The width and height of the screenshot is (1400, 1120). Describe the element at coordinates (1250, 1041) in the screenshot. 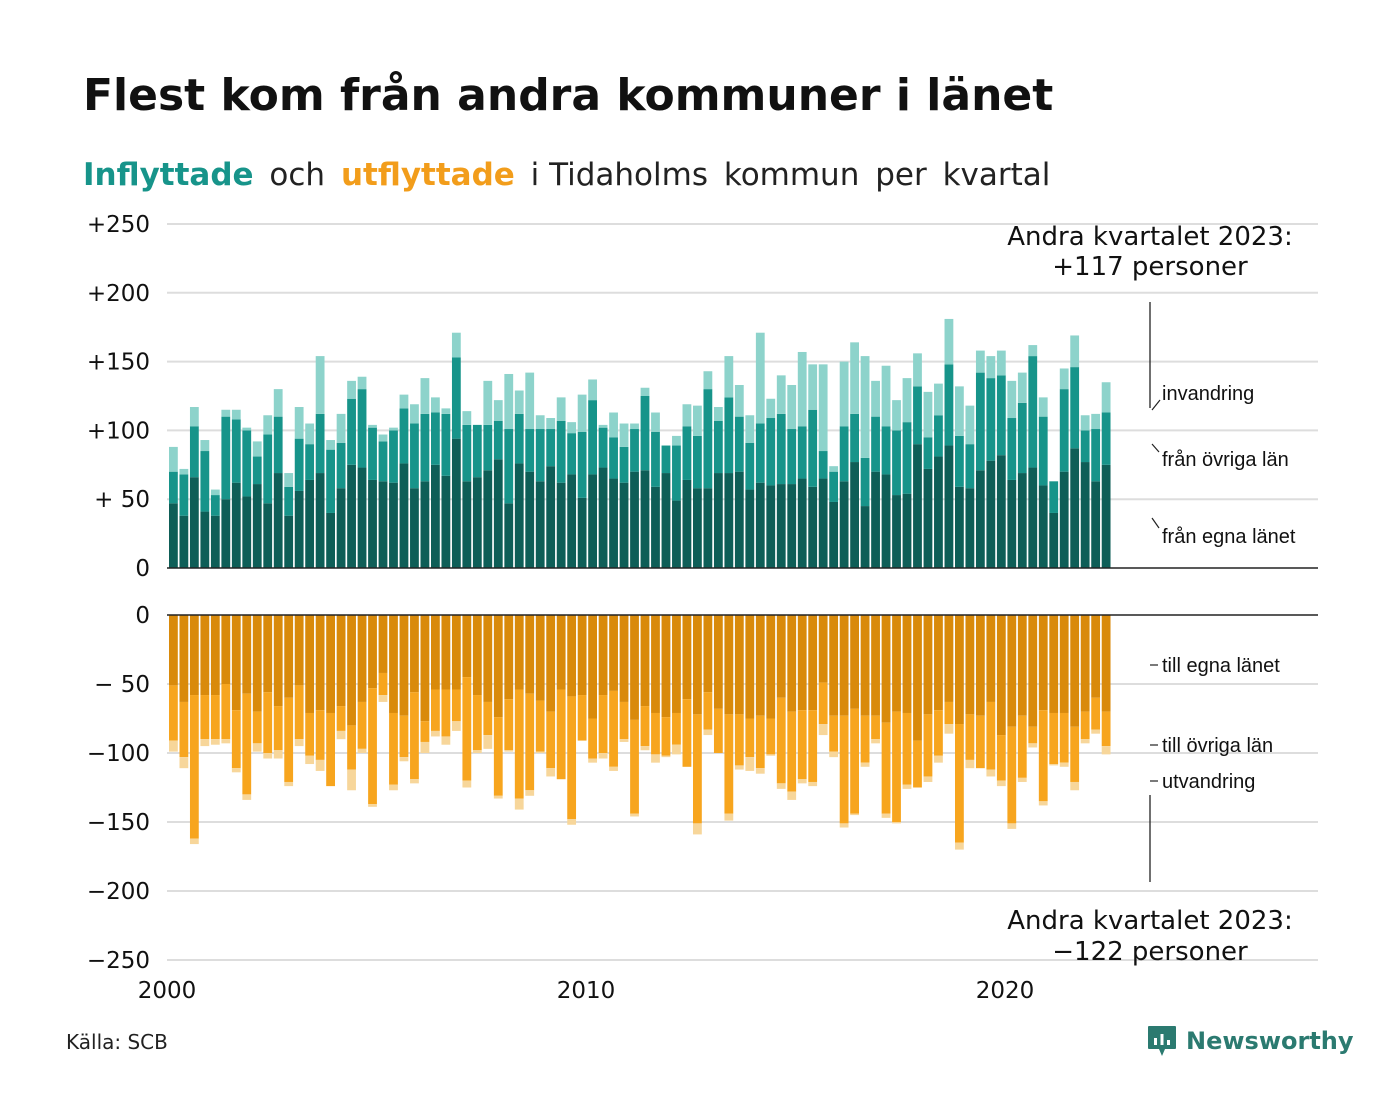

I see `brand-logo: Newsworthy` at that location.